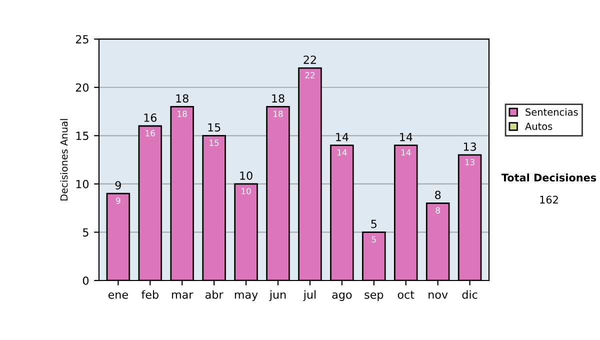 This screenshot has width=600, height=340. What do you see at coordinates (64, 159) in the screenshot?
I see `y-axis-title: Decisiones Anual` at bounding box center [64, 159].